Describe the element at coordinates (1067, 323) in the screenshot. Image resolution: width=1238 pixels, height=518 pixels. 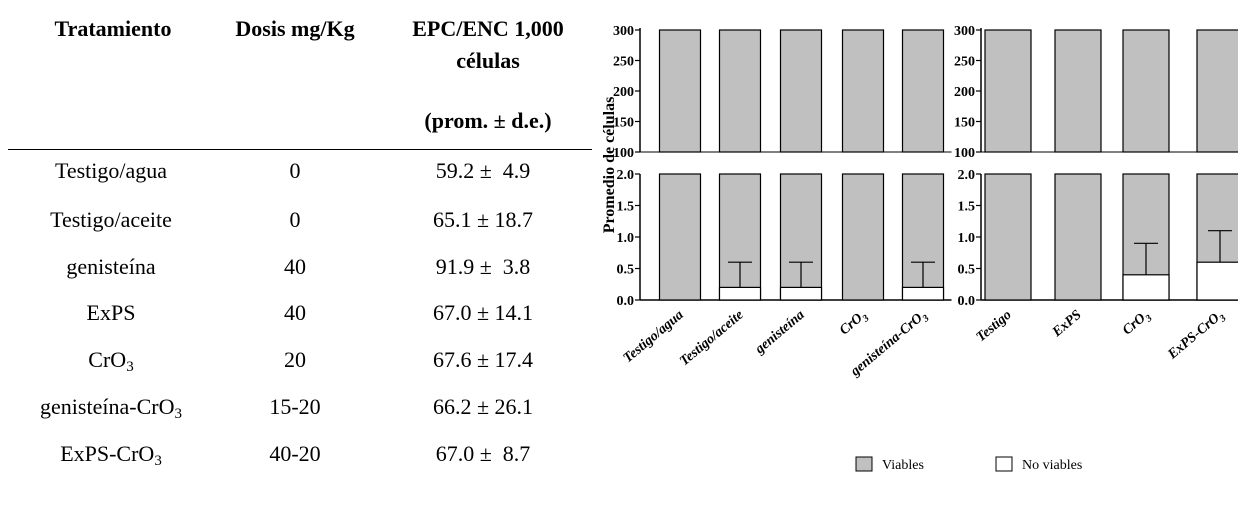
I see `category-label: ExPS` at that location.